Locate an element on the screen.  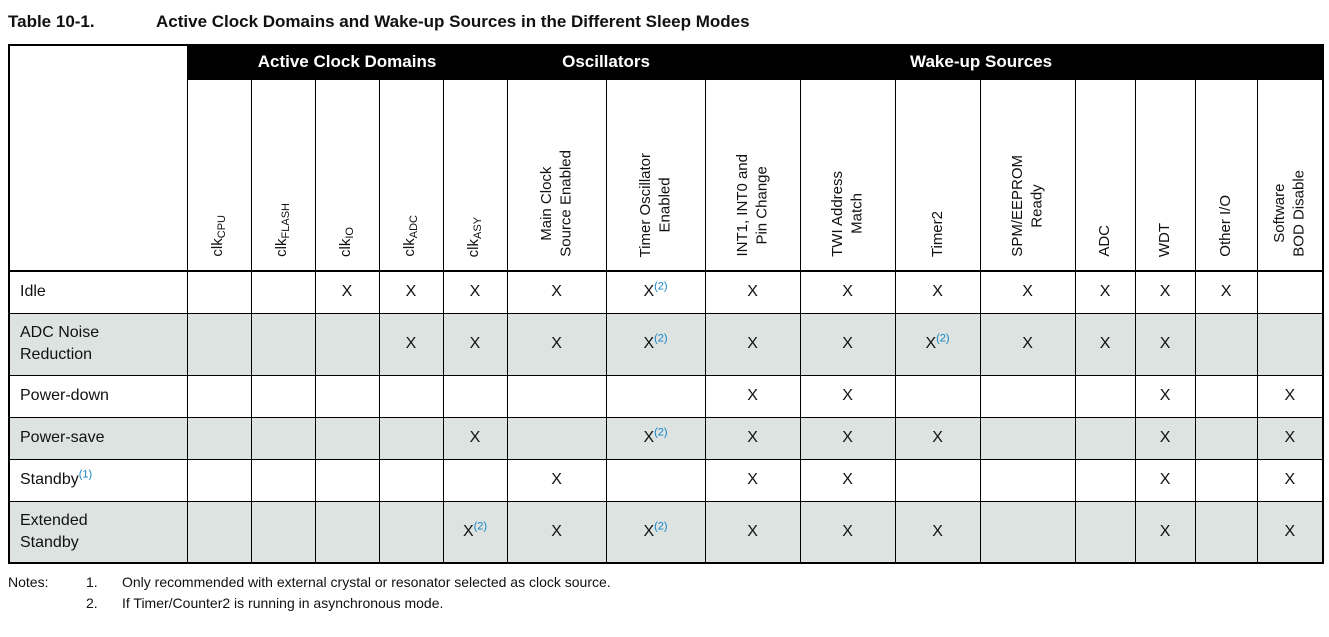
column-header-timer-oscillator-enabled: Timer Oscillator Enabled is located at coordinates (655, 175).